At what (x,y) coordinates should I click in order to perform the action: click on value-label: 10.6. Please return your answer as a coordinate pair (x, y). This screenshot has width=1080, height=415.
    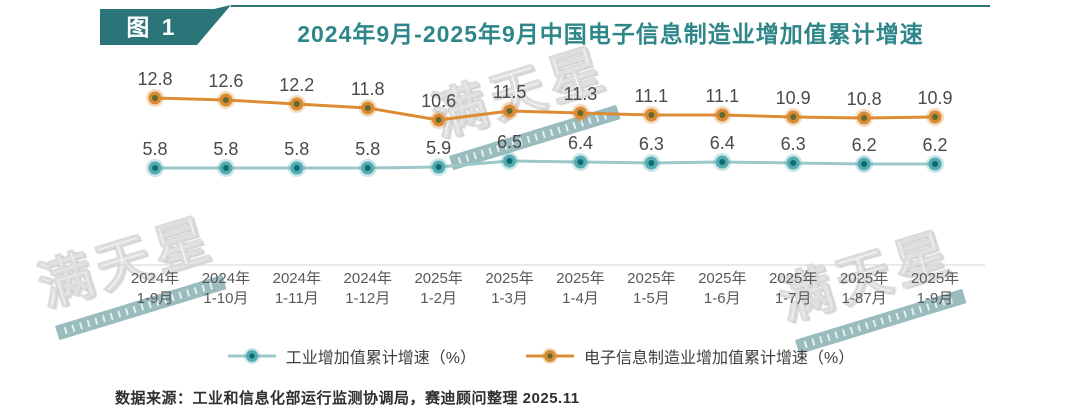
    Looking at the image, I should click on (438, 101).